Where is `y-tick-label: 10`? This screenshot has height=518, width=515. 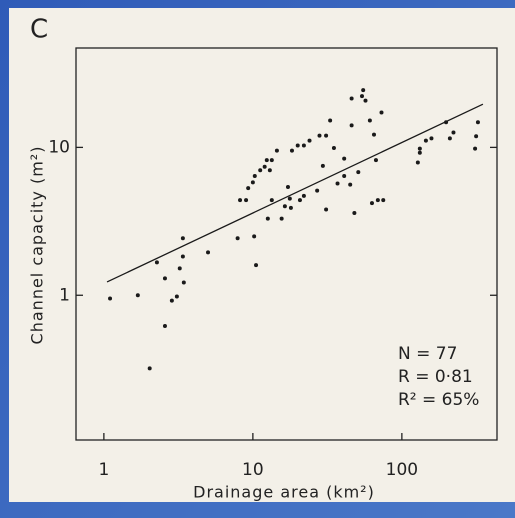 y-tick-label: 10 is located at coordinates (59, 147).